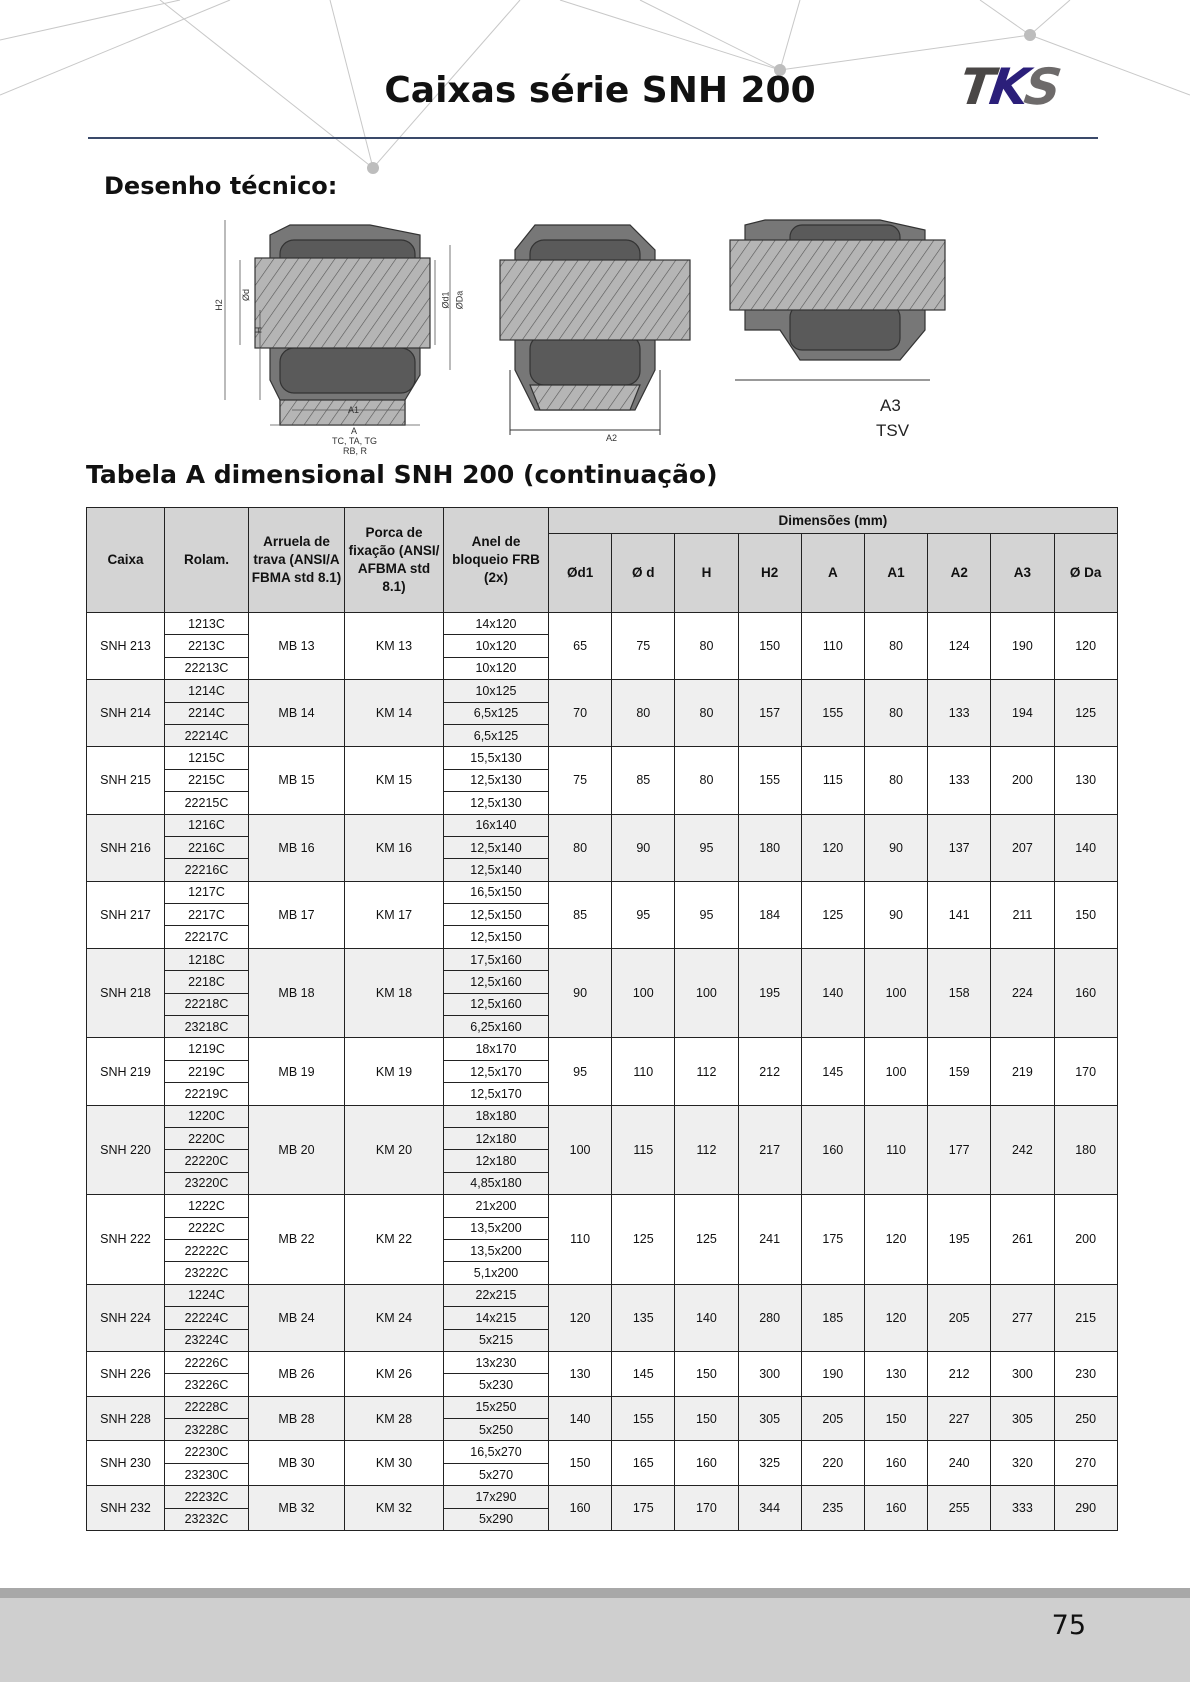 The width and height of the screenshot is (1190, 1682). I want to click on cell-dim: 90, so click(896, 914).